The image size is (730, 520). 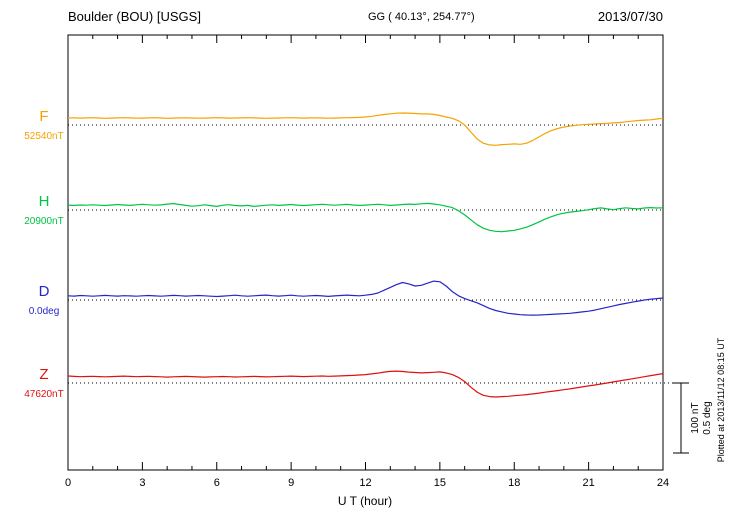 What do you see at coordinates (44, 291) in the screenshot?
I see `channel-letter-D: D` at bounding box center [44, 291].